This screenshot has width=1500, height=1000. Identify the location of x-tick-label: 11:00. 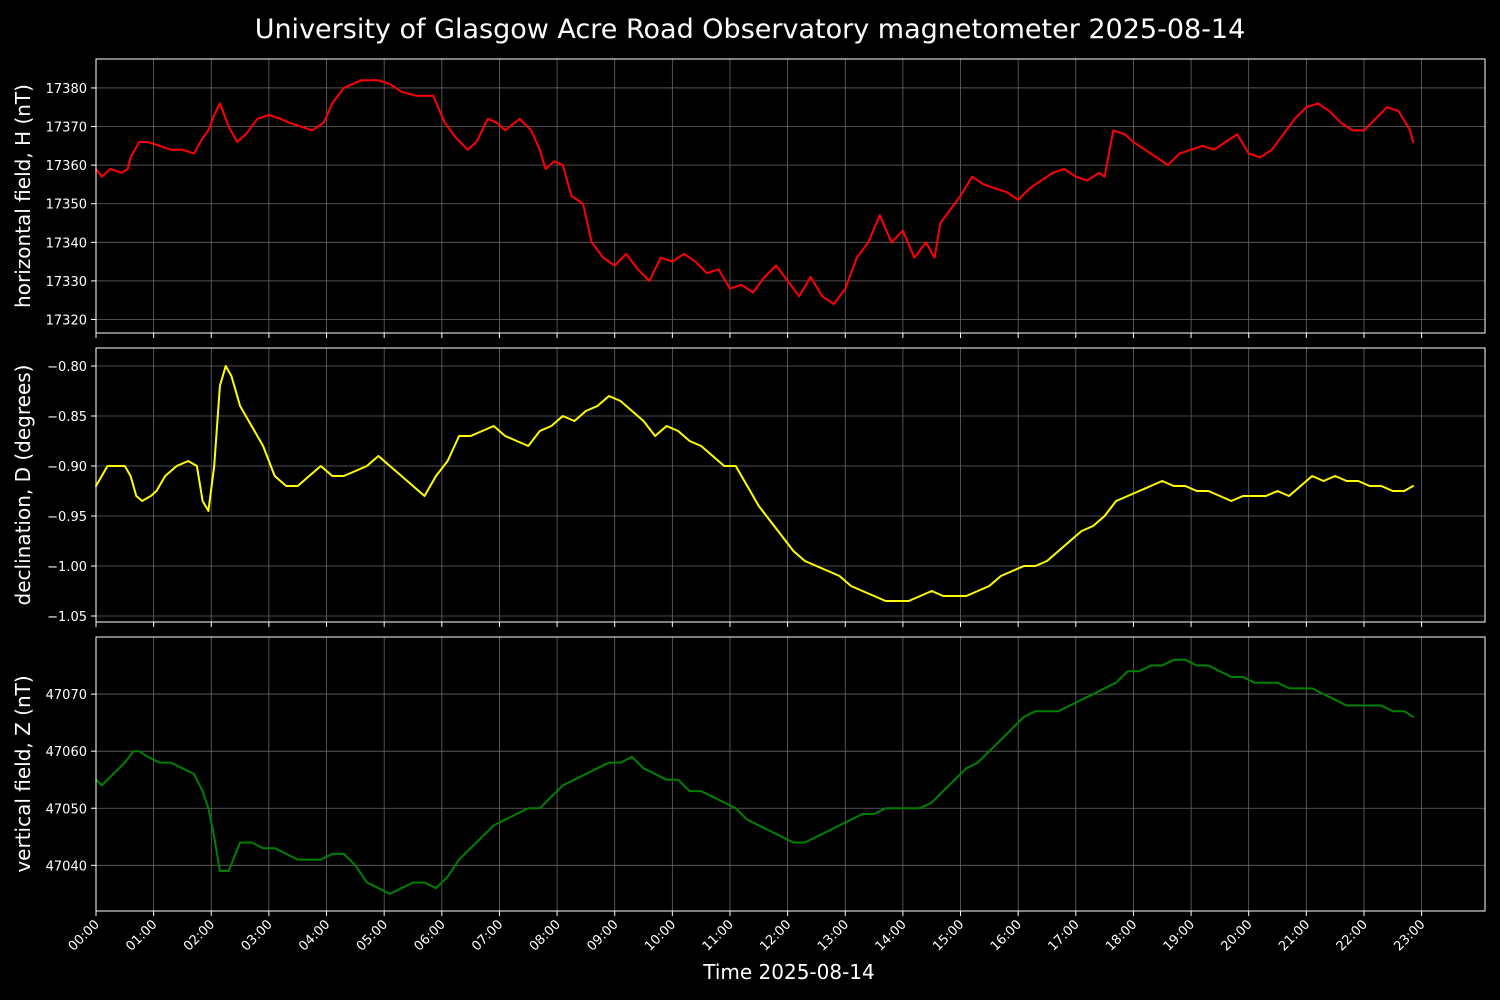
(718, 935).